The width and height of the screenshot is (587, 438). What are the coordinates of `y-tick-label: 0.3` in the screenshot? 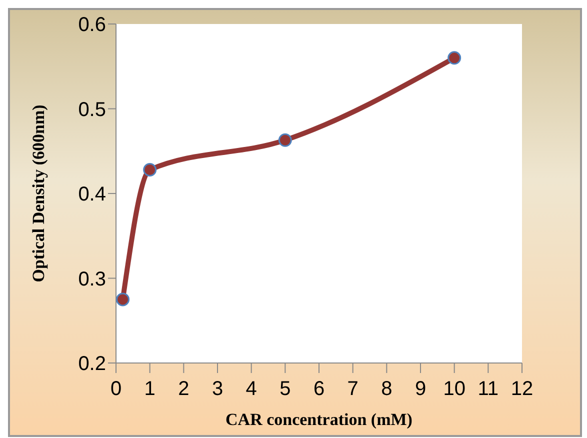 It's located at (92, 279).